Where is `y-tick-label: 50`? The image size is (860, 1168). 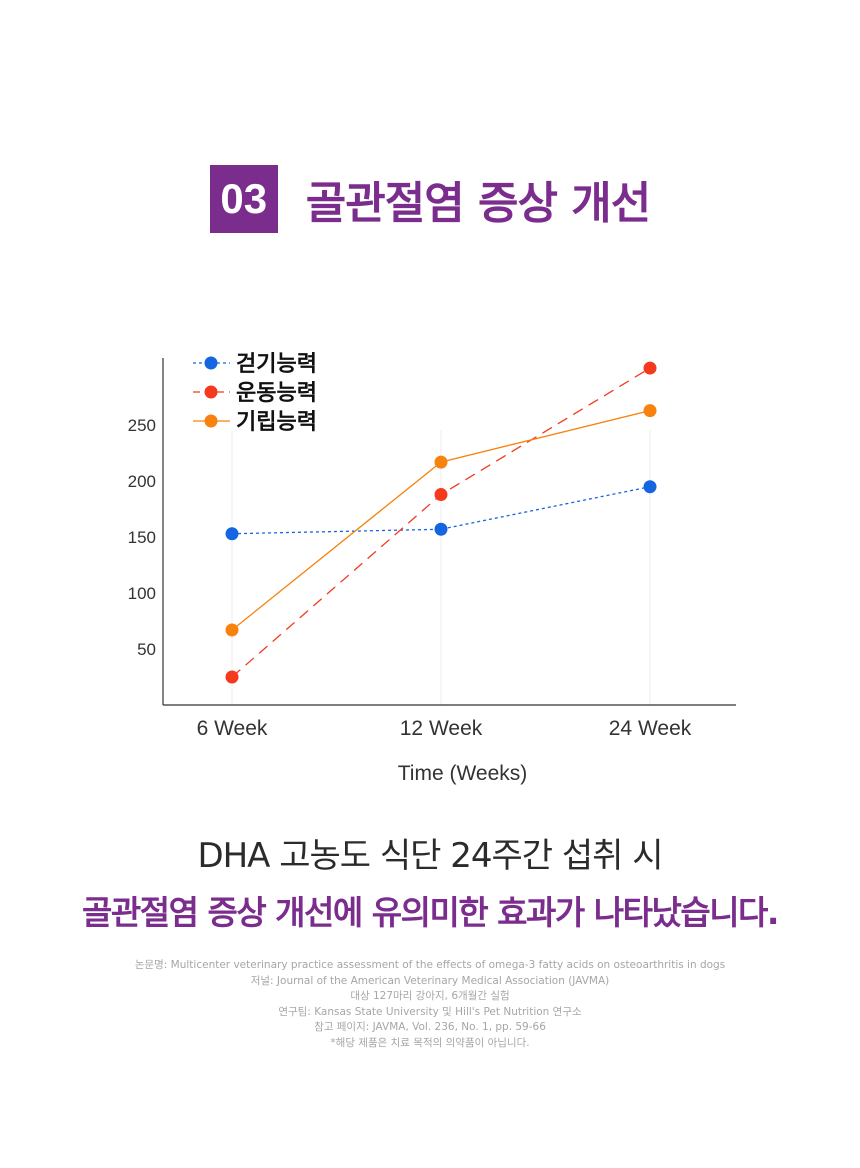 y-tick-label: 50 is located at coordinates (146, 649).